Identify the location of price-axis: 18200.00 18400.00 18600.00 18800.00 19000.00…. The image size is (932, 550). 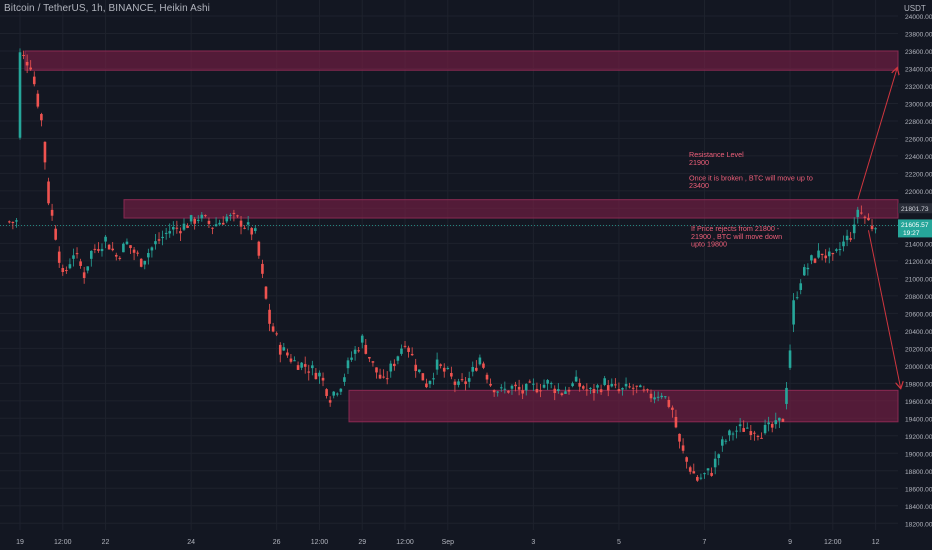
(915, 271).